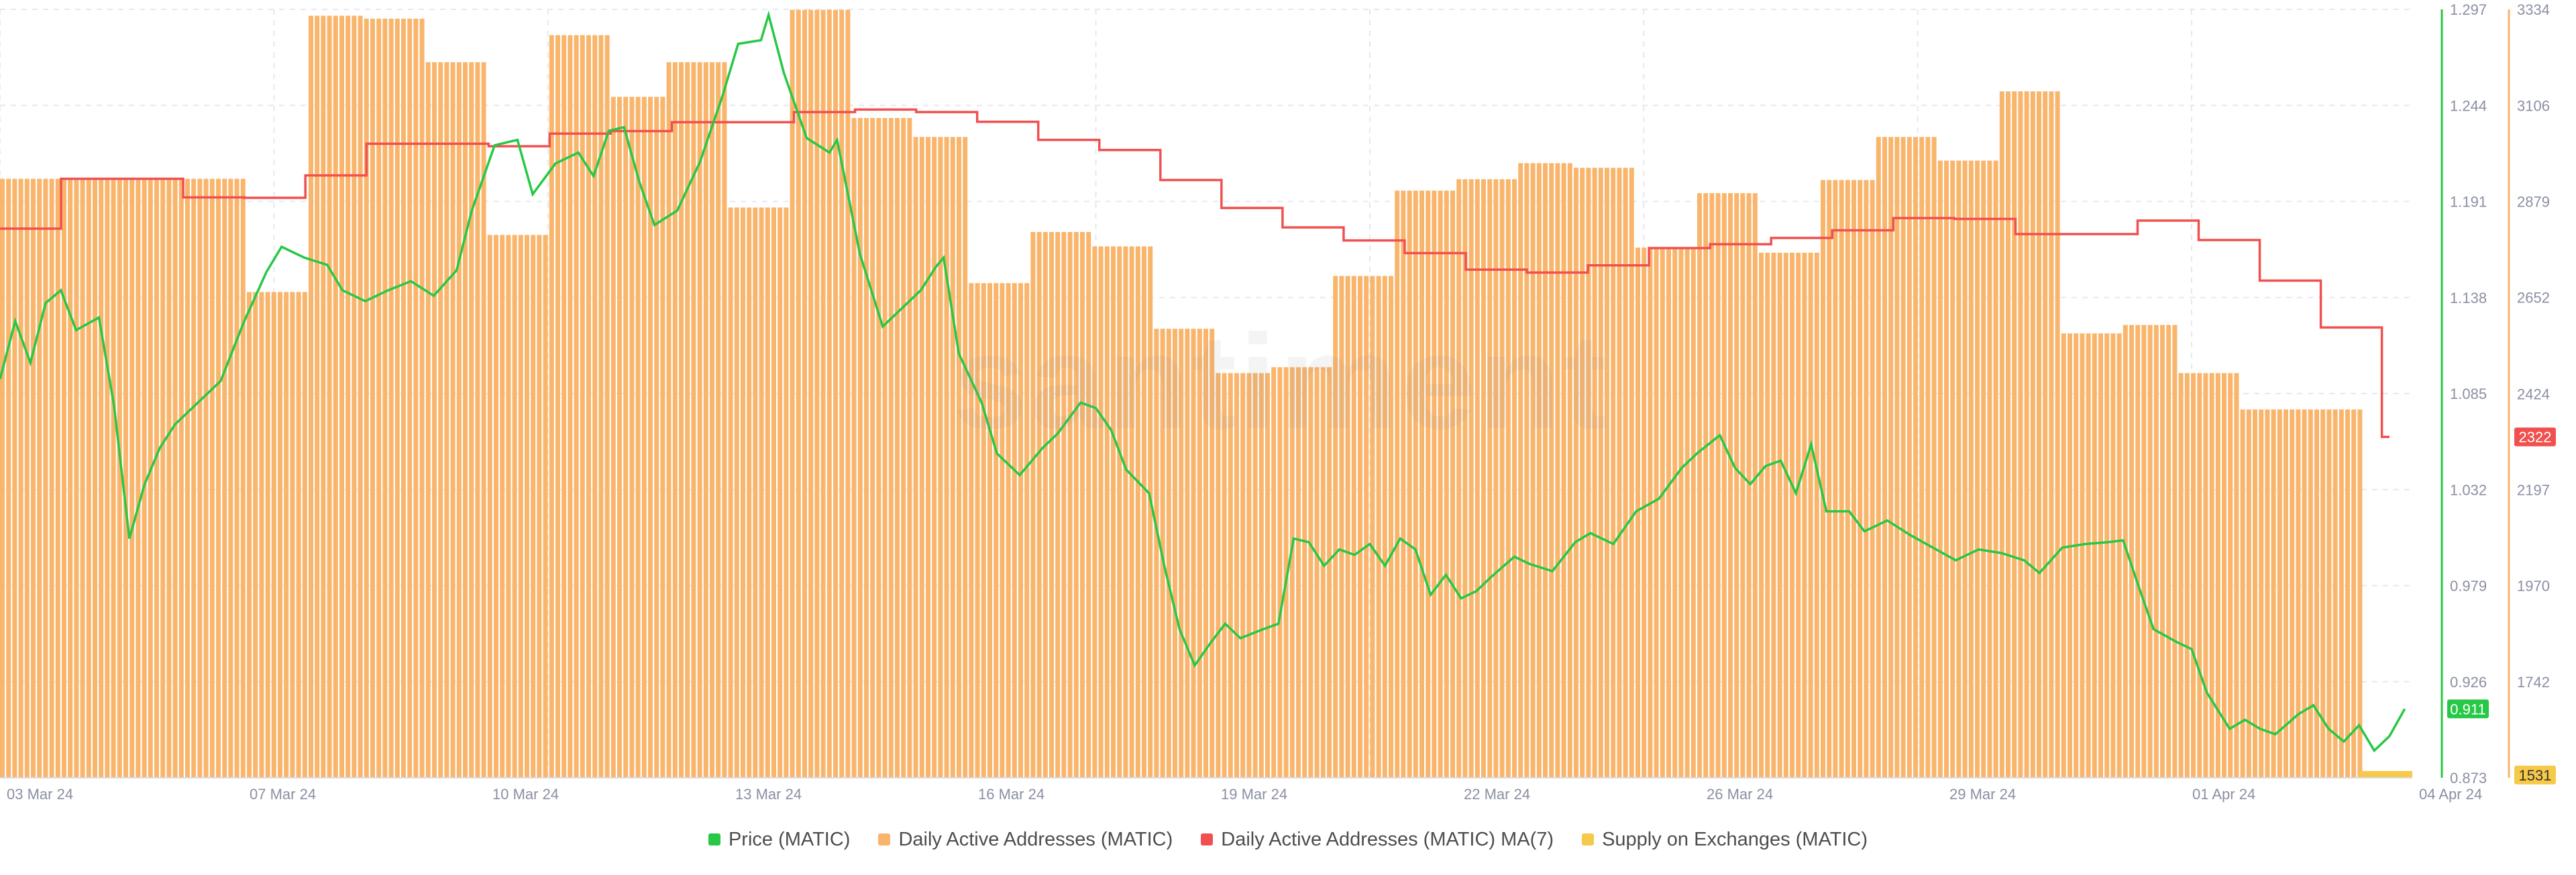 This screenshot has width=2576, height=875. I want to click on x-tick-label: 01 Apr 24, so click(2223, 794).